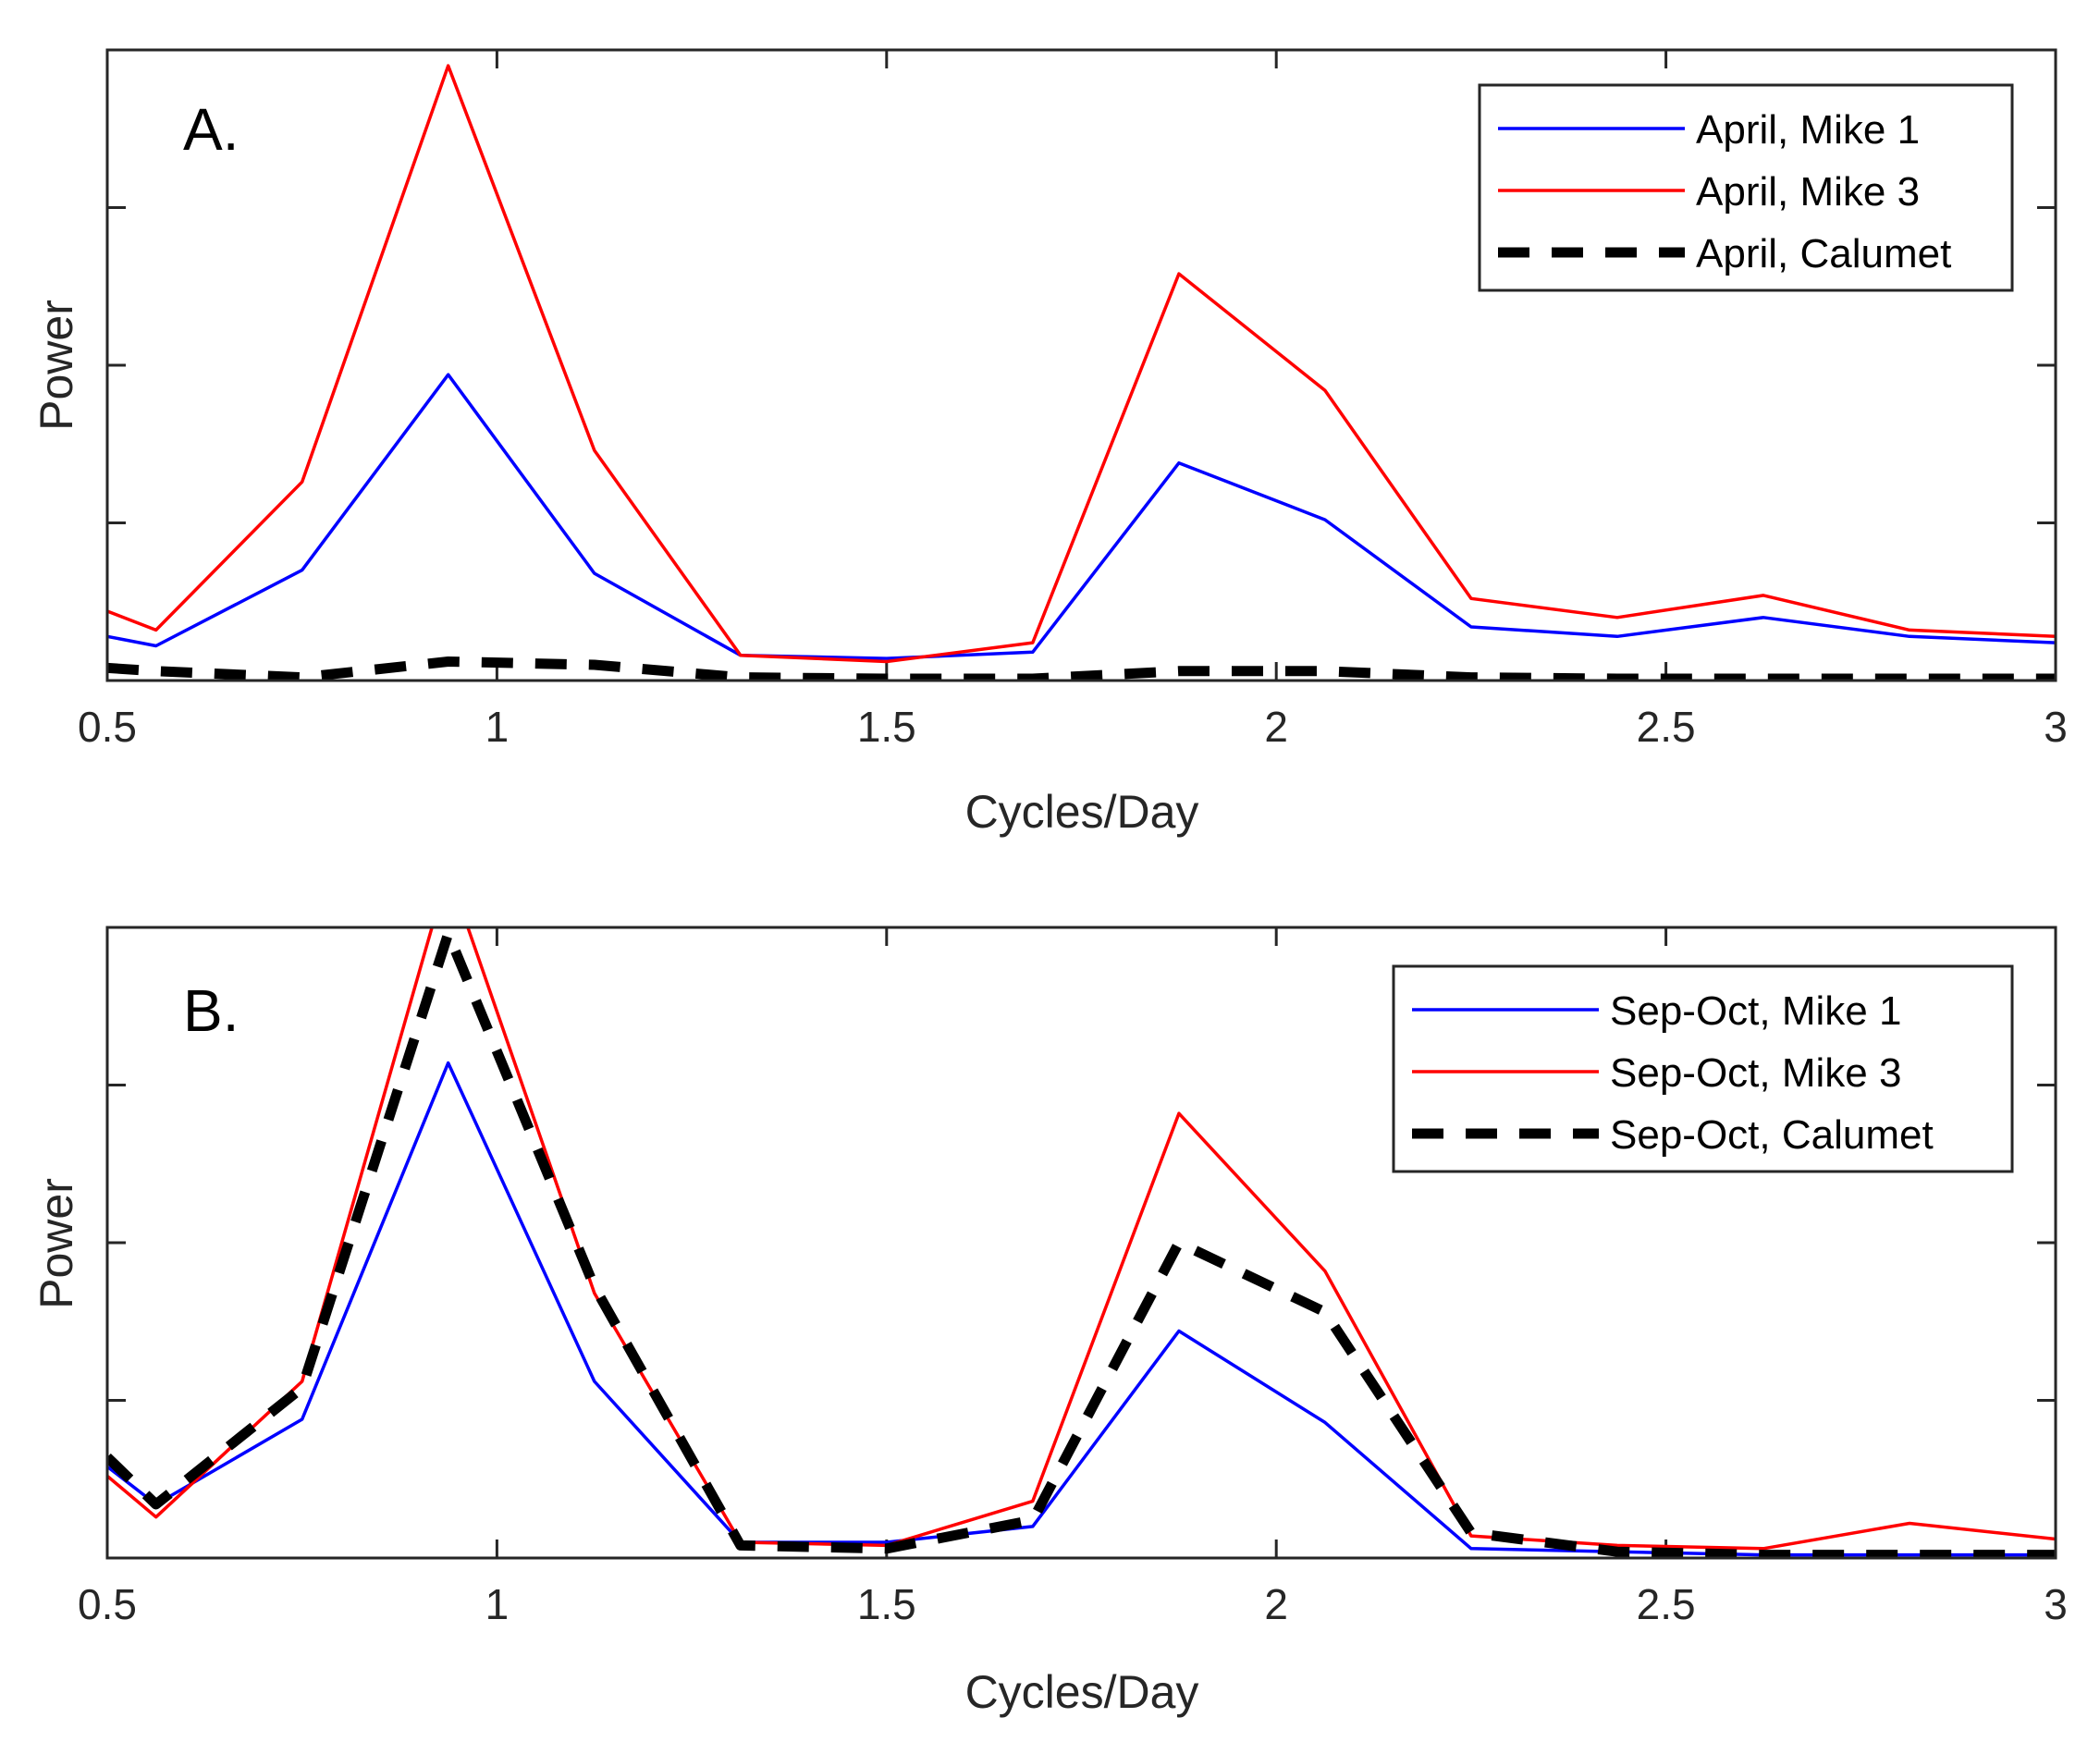  I want to click on legend: April, Mike 1 April, Mike 3 April, Calumet, so click(1746, 187).